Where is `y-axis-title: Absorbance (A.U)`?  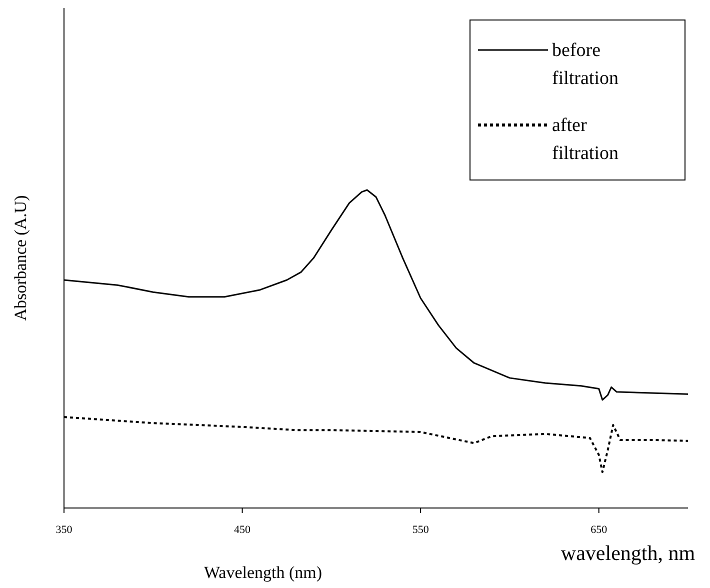 y-axis-title: Absorbance (A.U) is located at coordinates (20, 258).